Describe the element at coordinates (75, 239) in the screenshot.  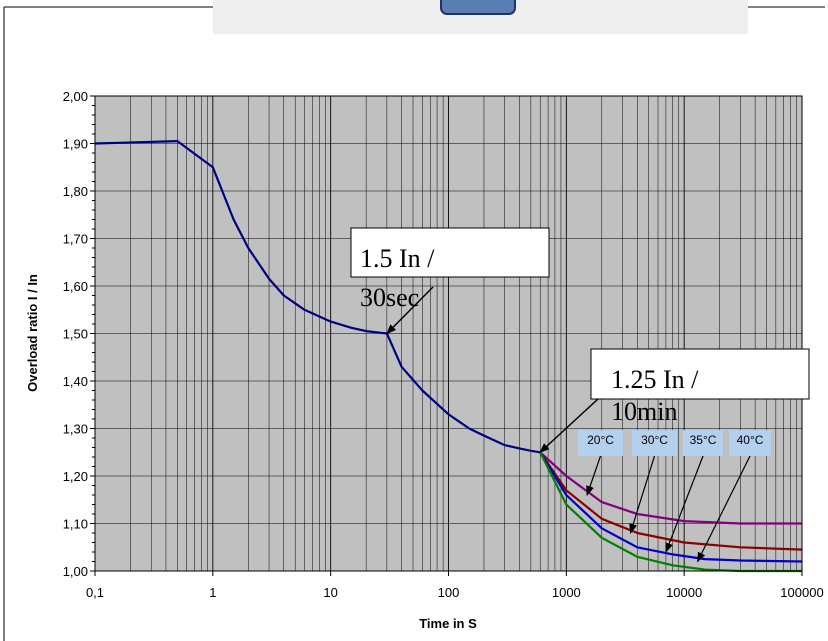
I see `y-tick-label: 1,70` at that location.